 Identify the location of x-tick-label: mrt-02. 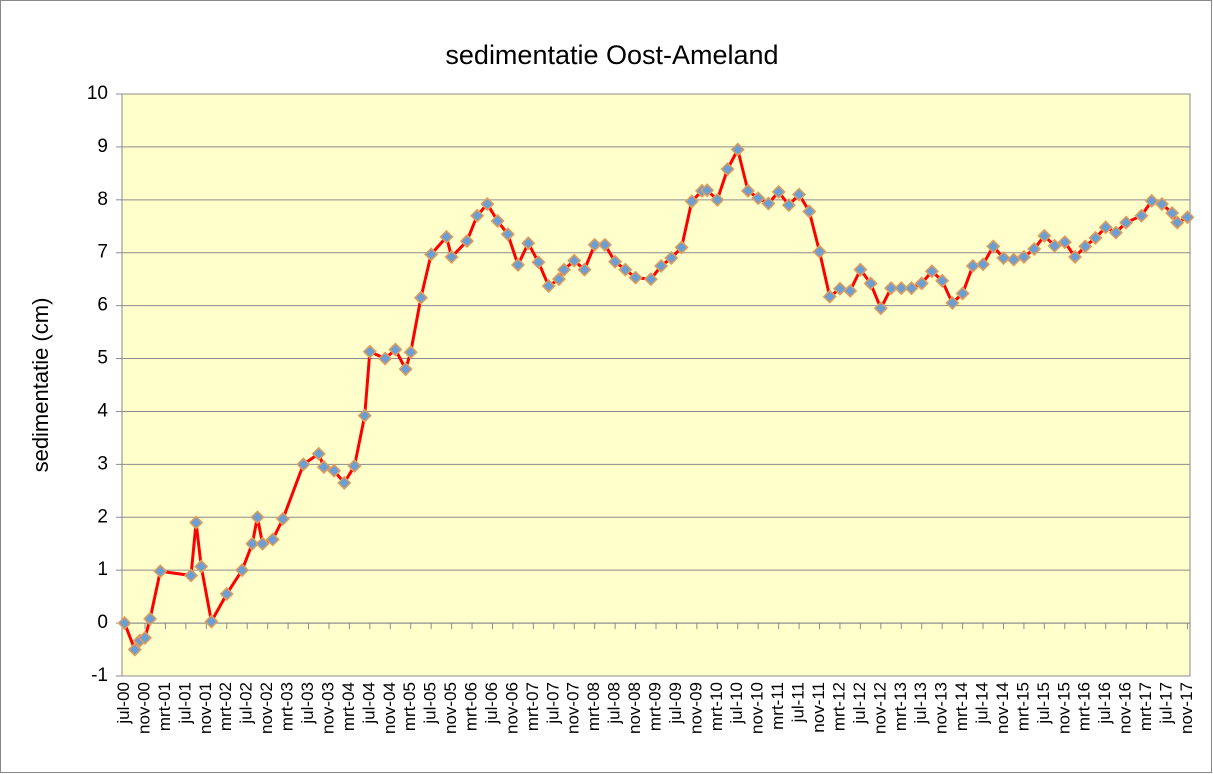
(225, 706).